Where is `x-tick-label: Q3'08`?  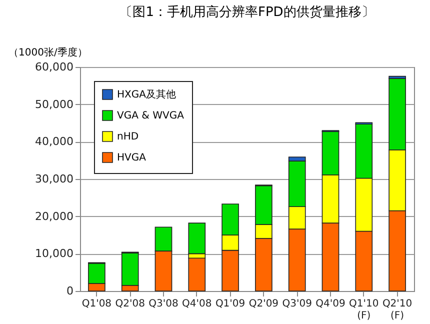
x-tick-label: Q3'08 is located at coordinates (163, 304).